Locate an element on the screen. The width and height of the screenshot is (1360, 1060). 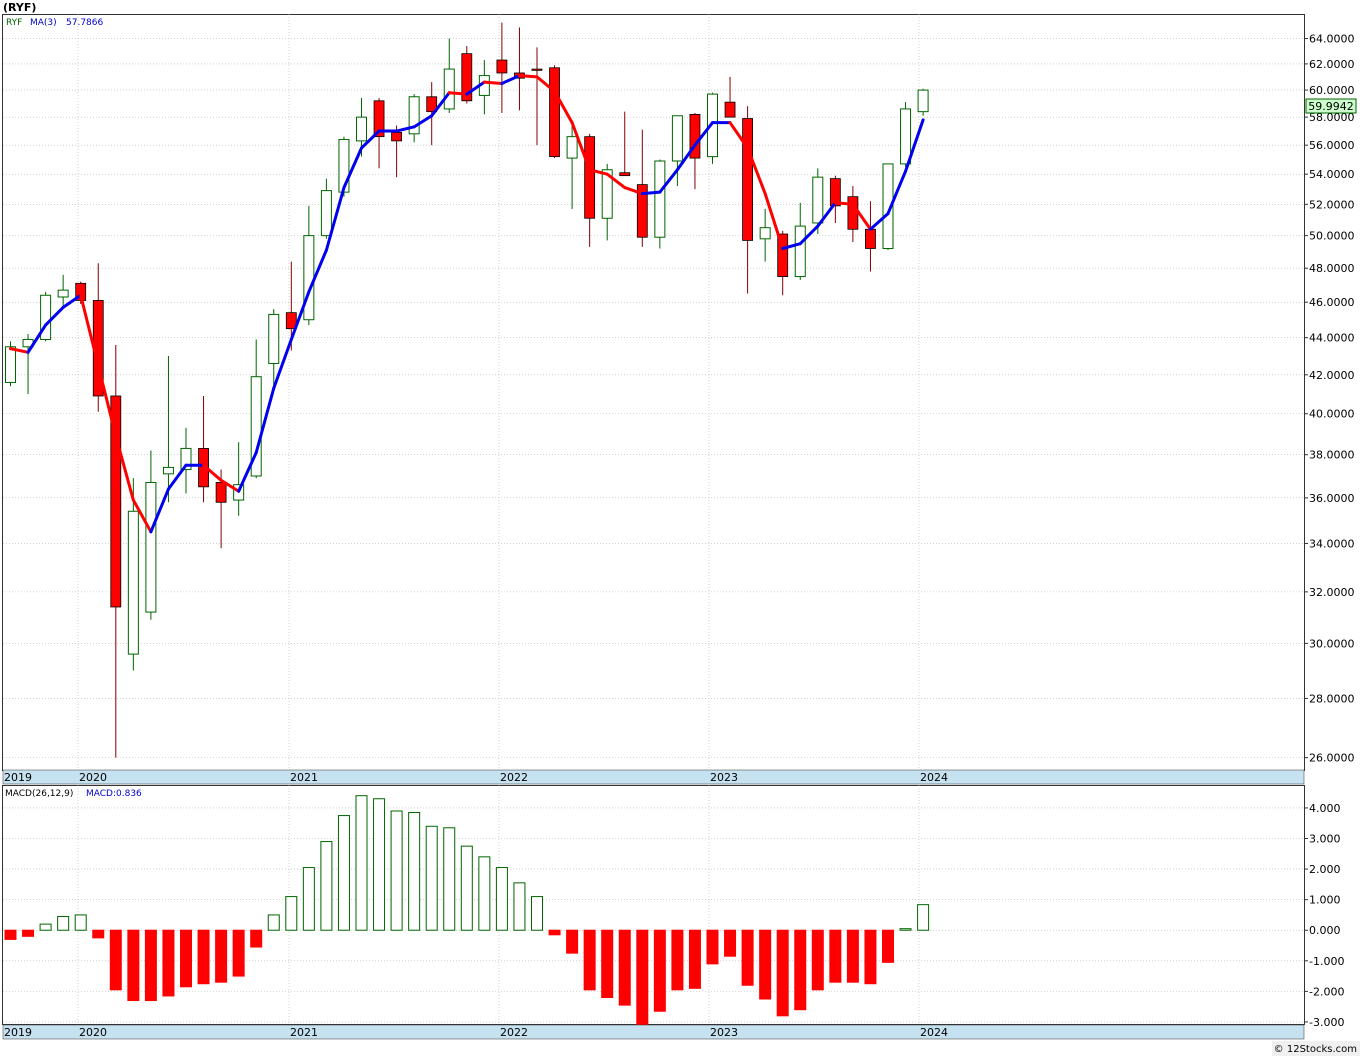
macd-bars is located at coordinates (467, 910).